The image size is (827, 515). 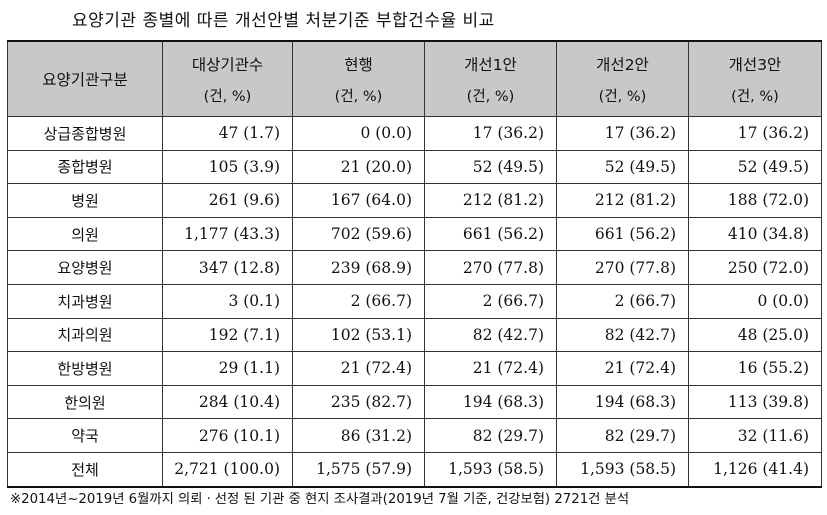 I want to click on table-cell: 2,721 (100.0), so click(x=227, y=469).